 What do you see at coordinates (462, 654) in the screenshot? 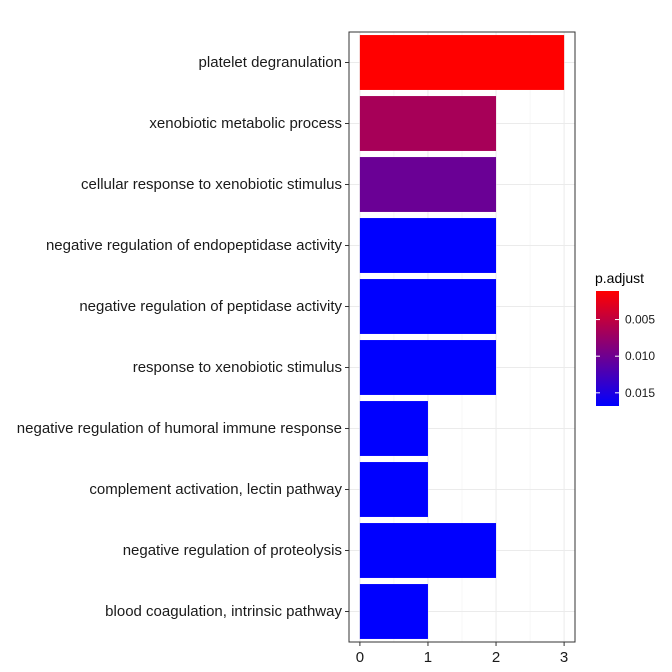
I see `x-axis: 0 1 2 3` at bounding box center [462, 654].